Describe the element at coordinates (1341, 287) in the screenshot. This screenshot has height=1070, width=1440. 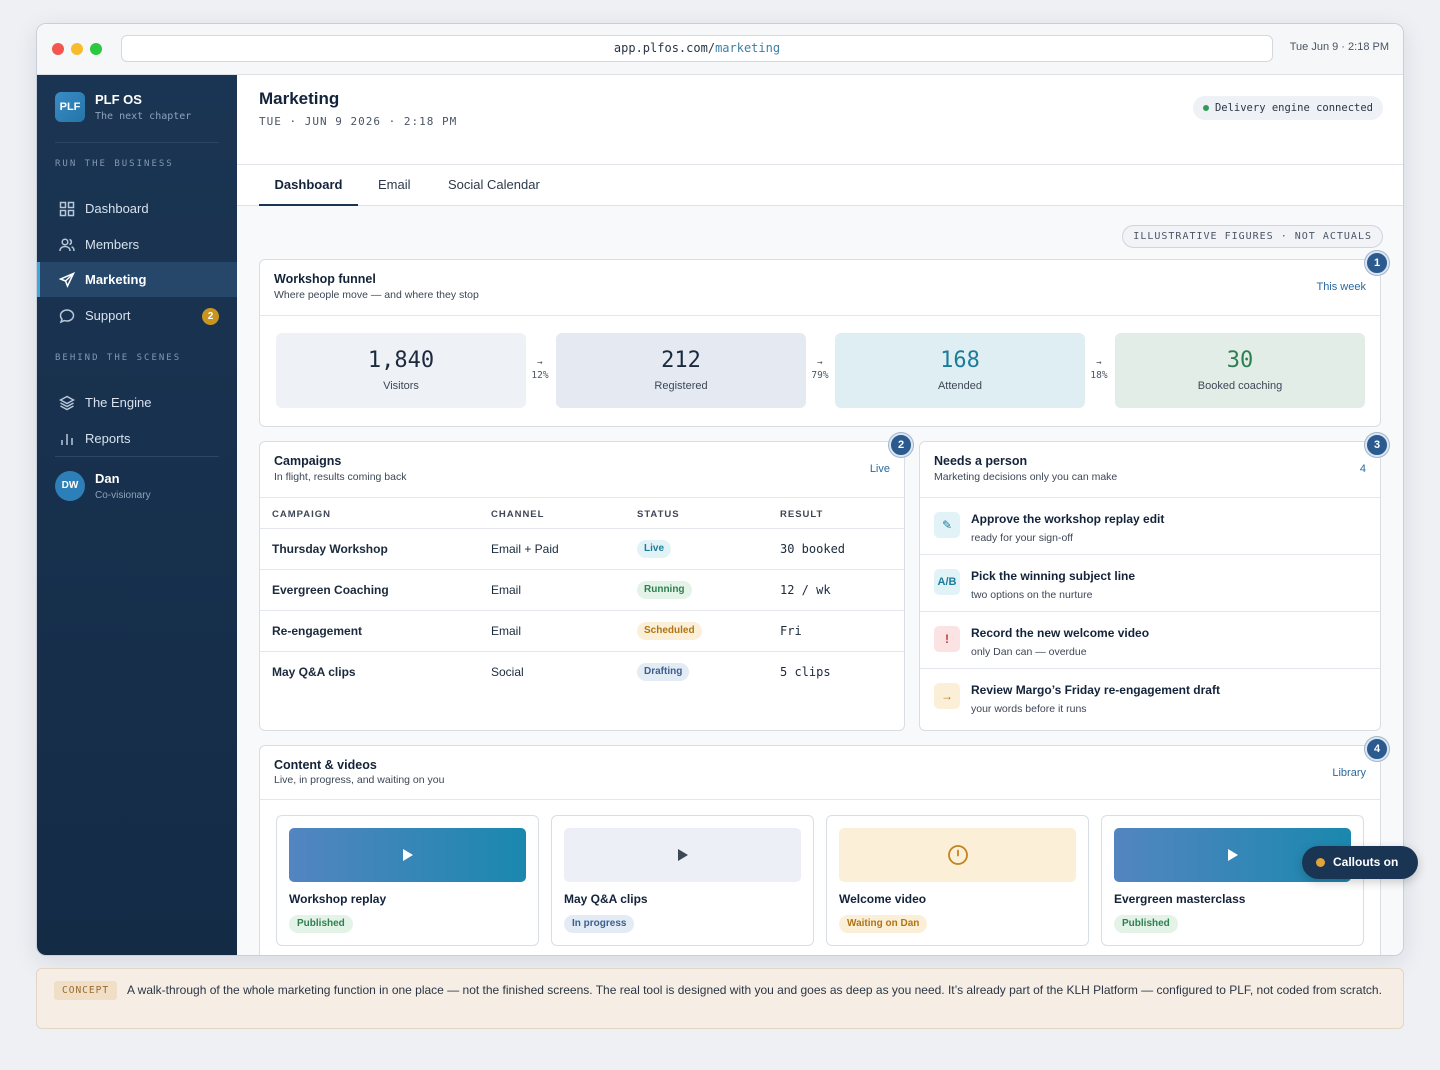
I see `this-week-link: This week` at that location.